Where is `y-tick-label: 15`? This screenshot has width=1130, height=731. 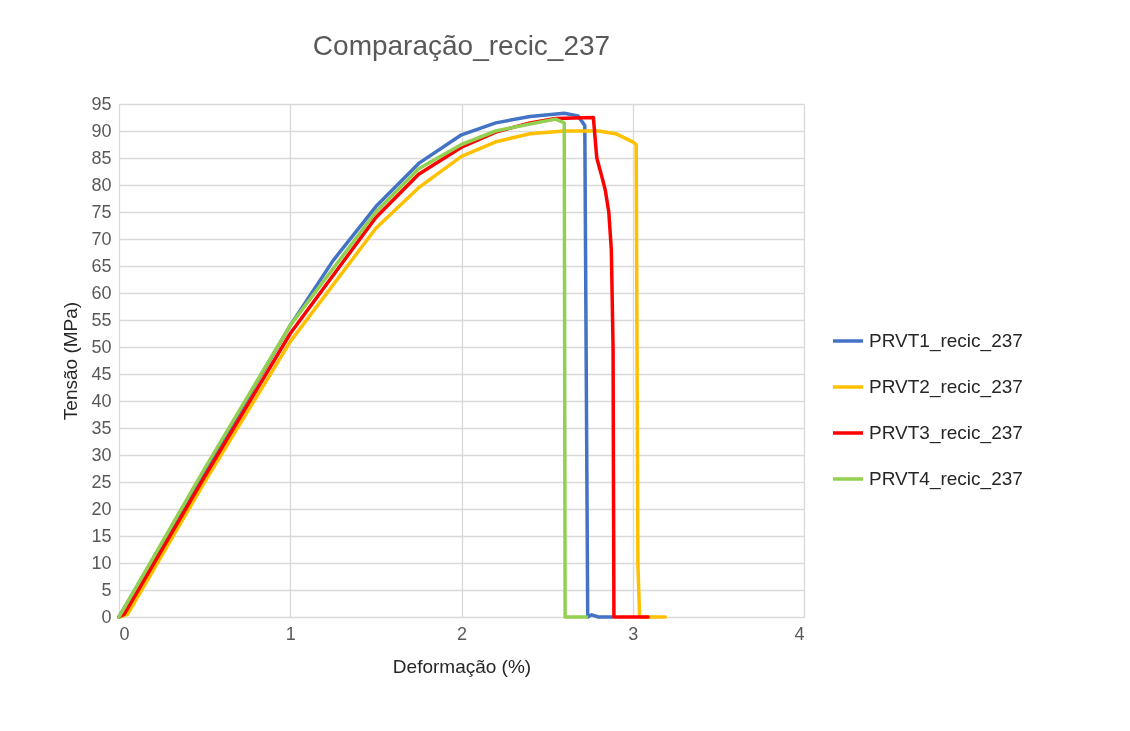 y-tick-label: 15 is located at coordinates (101, 535).